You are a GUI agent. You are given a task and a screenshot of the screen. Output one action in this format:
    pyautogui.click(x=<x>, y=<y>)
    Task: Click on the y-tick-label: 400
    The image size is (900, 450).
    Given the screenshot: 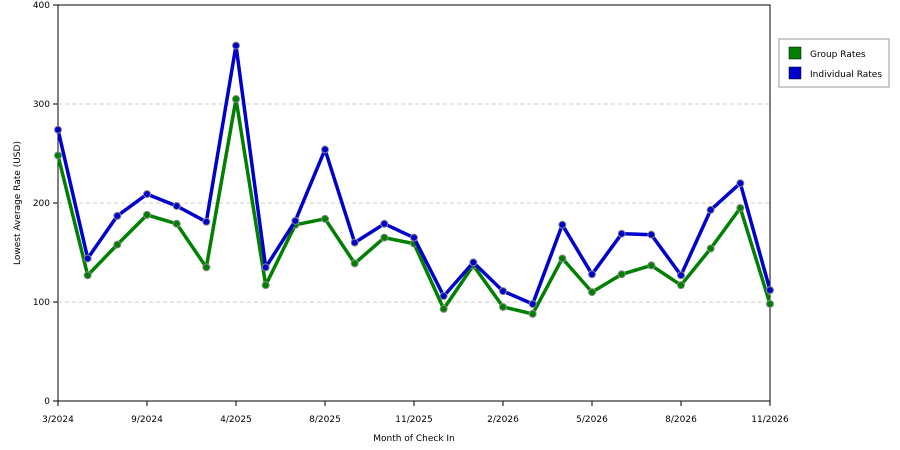 What is the action you would take?
    pyautogui.click(x=41, y=6)
    